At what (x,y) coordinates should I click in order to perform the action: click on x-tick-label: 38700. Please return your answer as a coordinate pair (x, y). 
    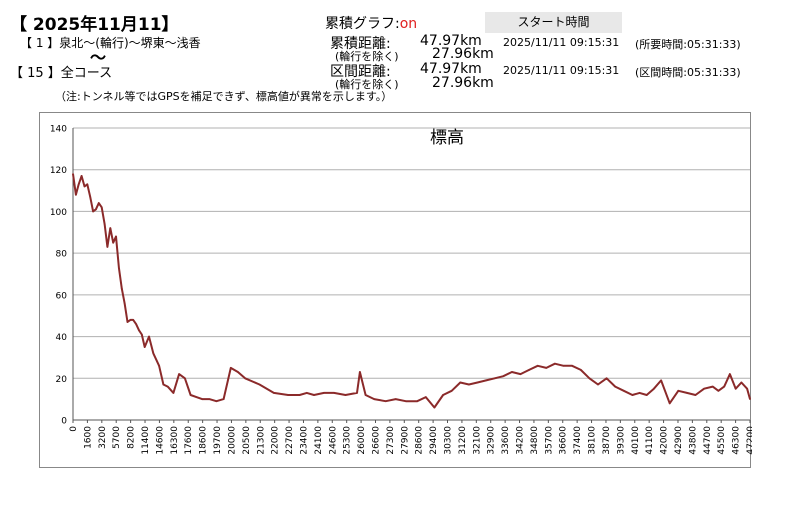
    Looking at the image, I should click on (607, 440).